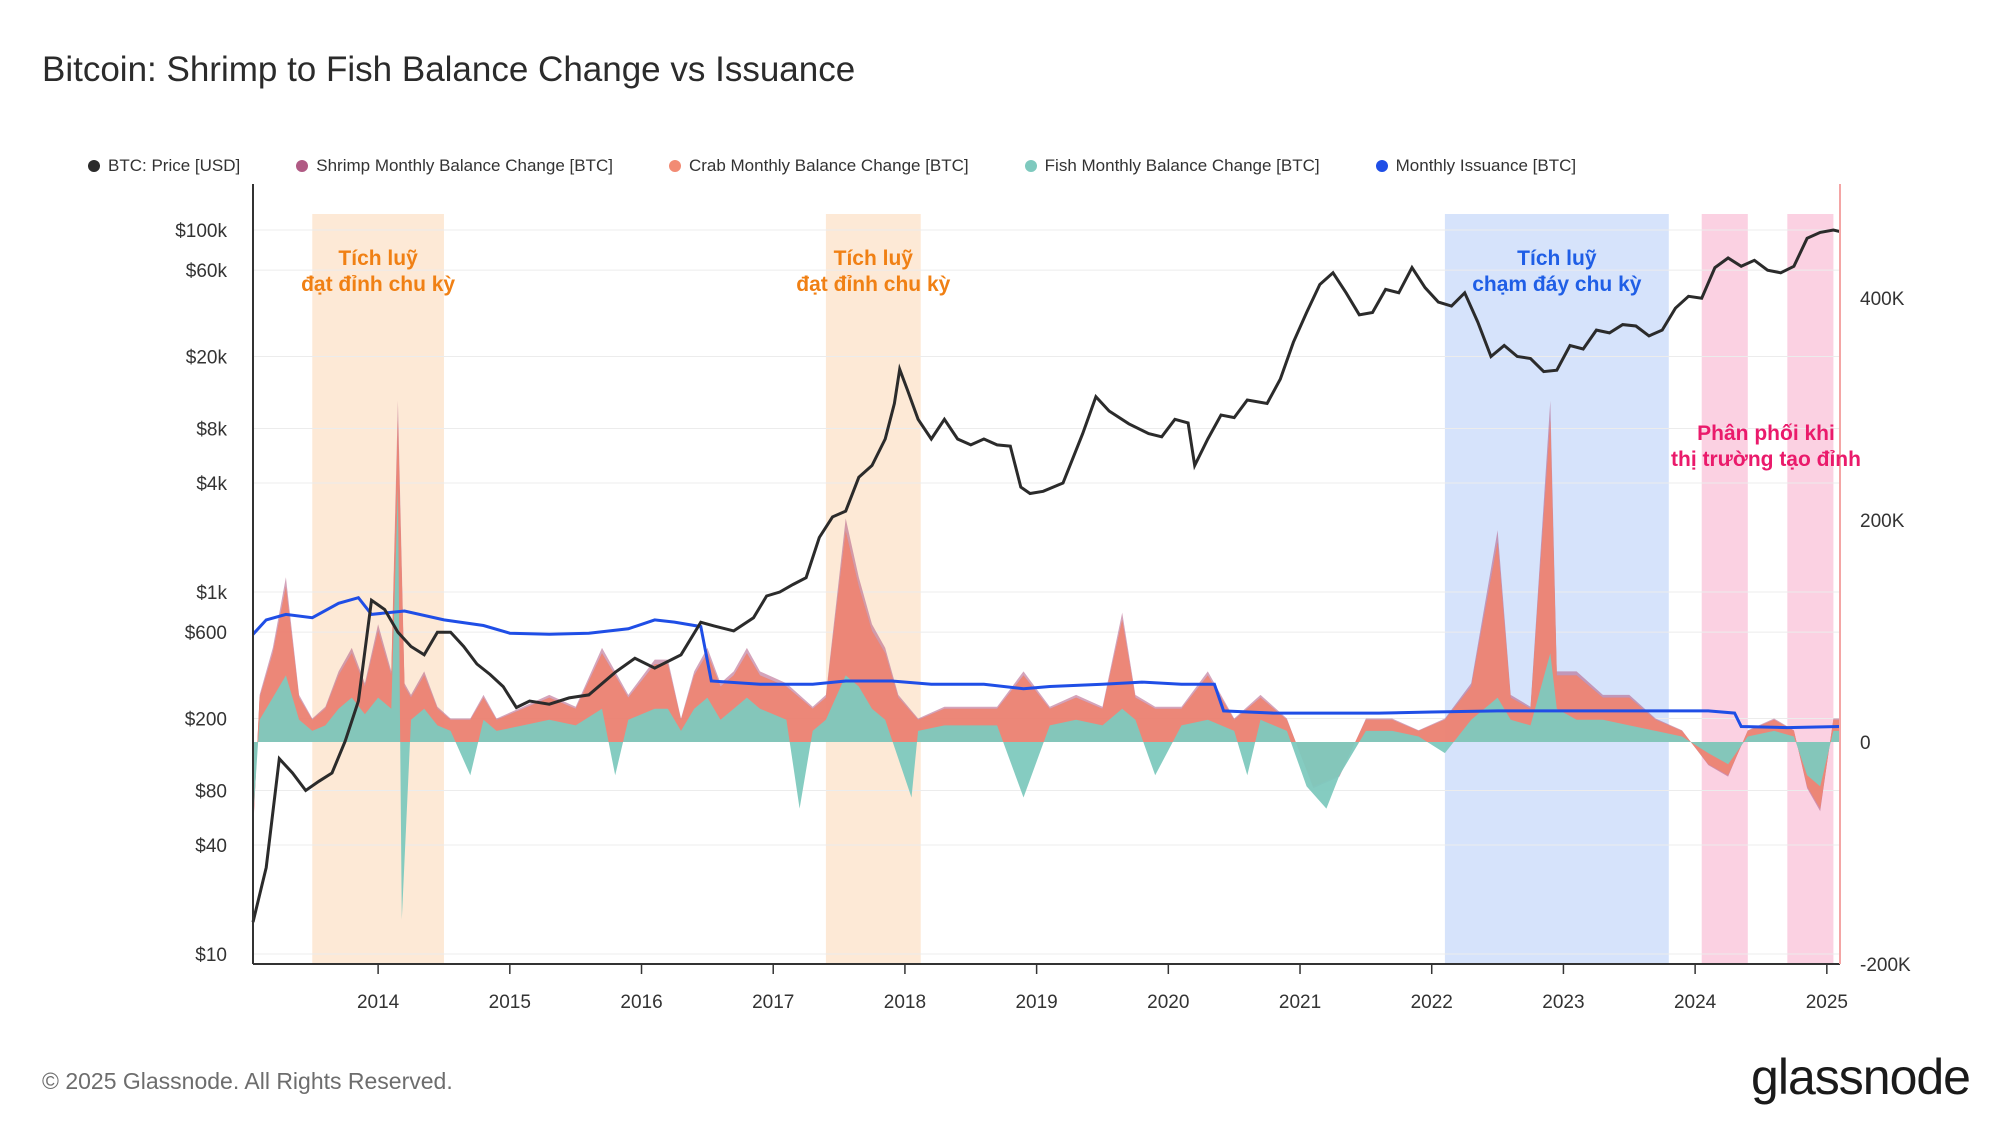  What do you see at coordinates (773, 1002) in the screenshot?
I see `x-tick-label: 2017` at bounding box center [773, 1002].